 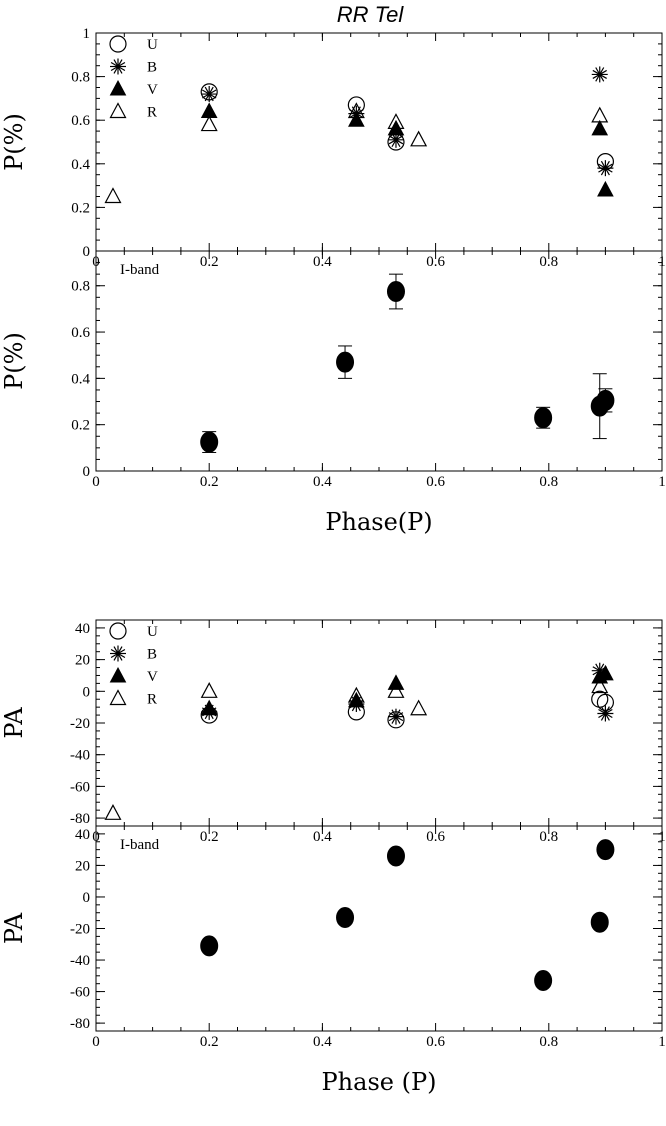 I want to click on y-tick-label: 1, so click(x=87, y=34).